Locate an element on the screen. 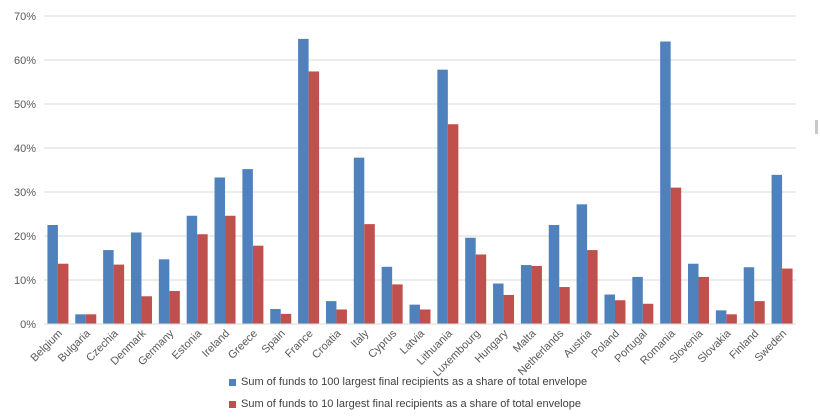 The width and height of the screenshot is (820, 419). bar-top100-luxembourg is located at coordinates (470, 280).